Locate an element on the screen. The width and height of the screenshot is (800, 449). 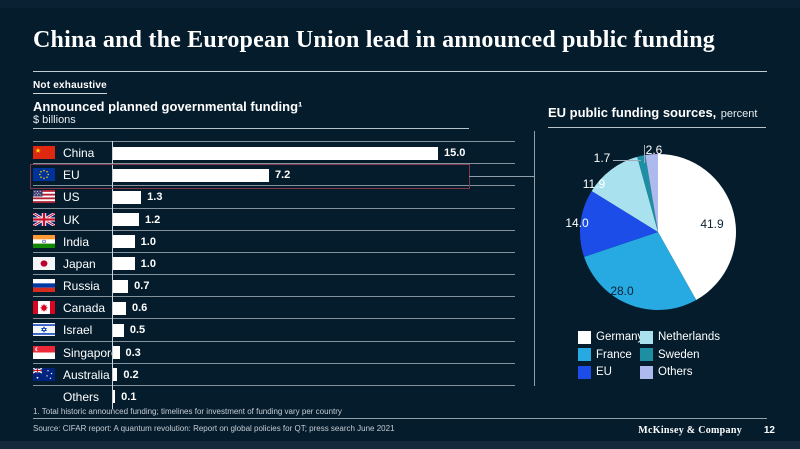
pie-slice-france is located at coordinates (640, 271).